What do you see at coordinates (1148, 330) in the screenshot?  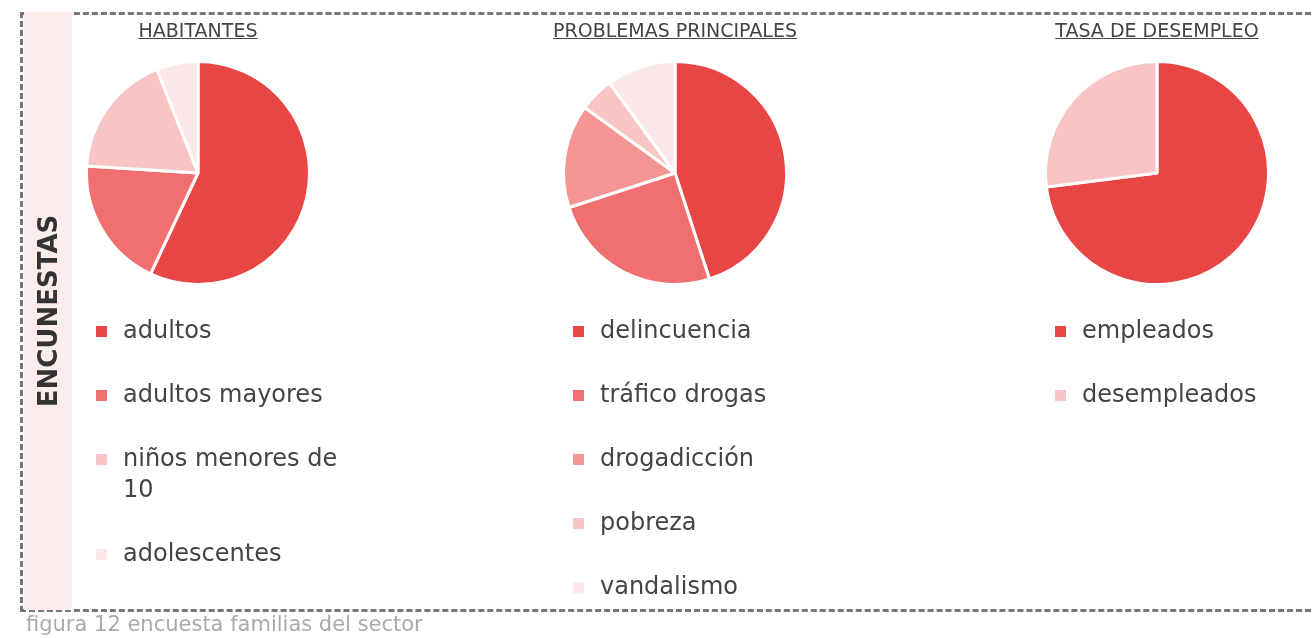 I see `legend-label: empleados` at bounding box center [1148, 330].